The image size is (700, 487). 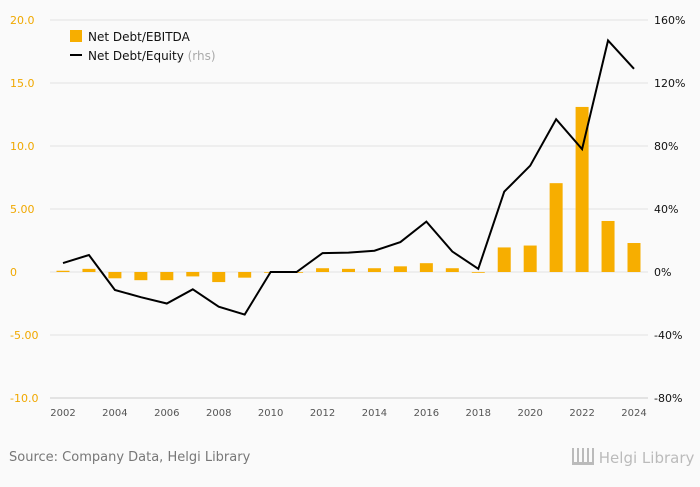 I want to click on bar-2014, so click(x=374, y=270).